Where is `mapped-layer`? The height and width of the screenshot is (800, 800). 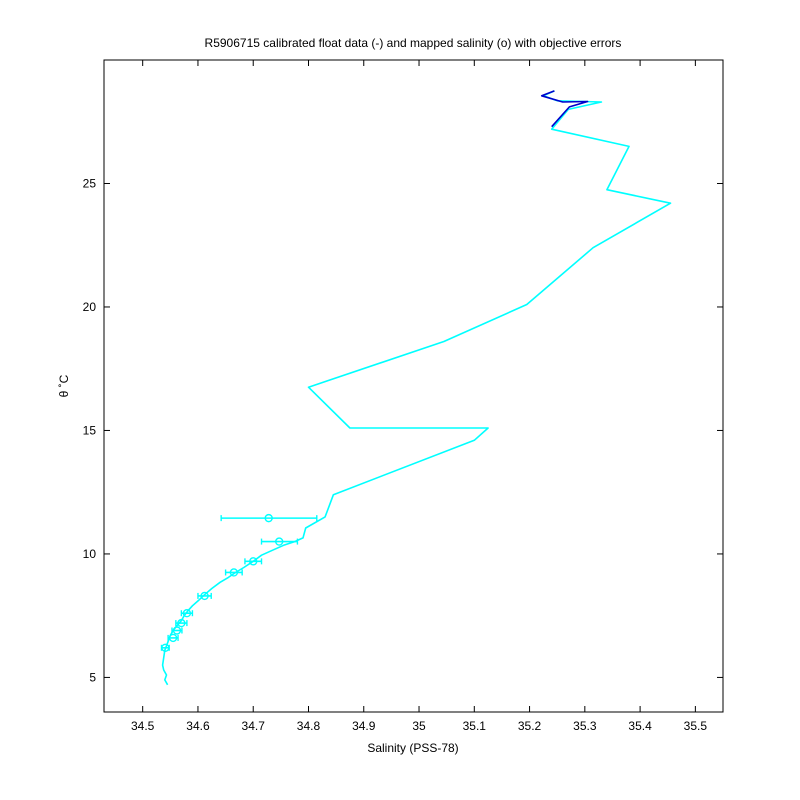 mapped-layer is located at coordinates (239, 582).